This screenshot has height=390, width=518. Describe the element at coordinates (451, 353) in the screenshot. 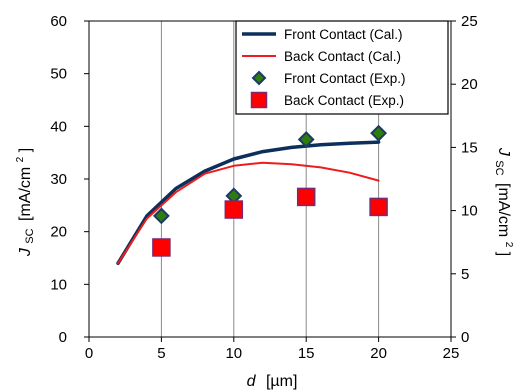

I see `x-tick-label-25: 25` at that location.